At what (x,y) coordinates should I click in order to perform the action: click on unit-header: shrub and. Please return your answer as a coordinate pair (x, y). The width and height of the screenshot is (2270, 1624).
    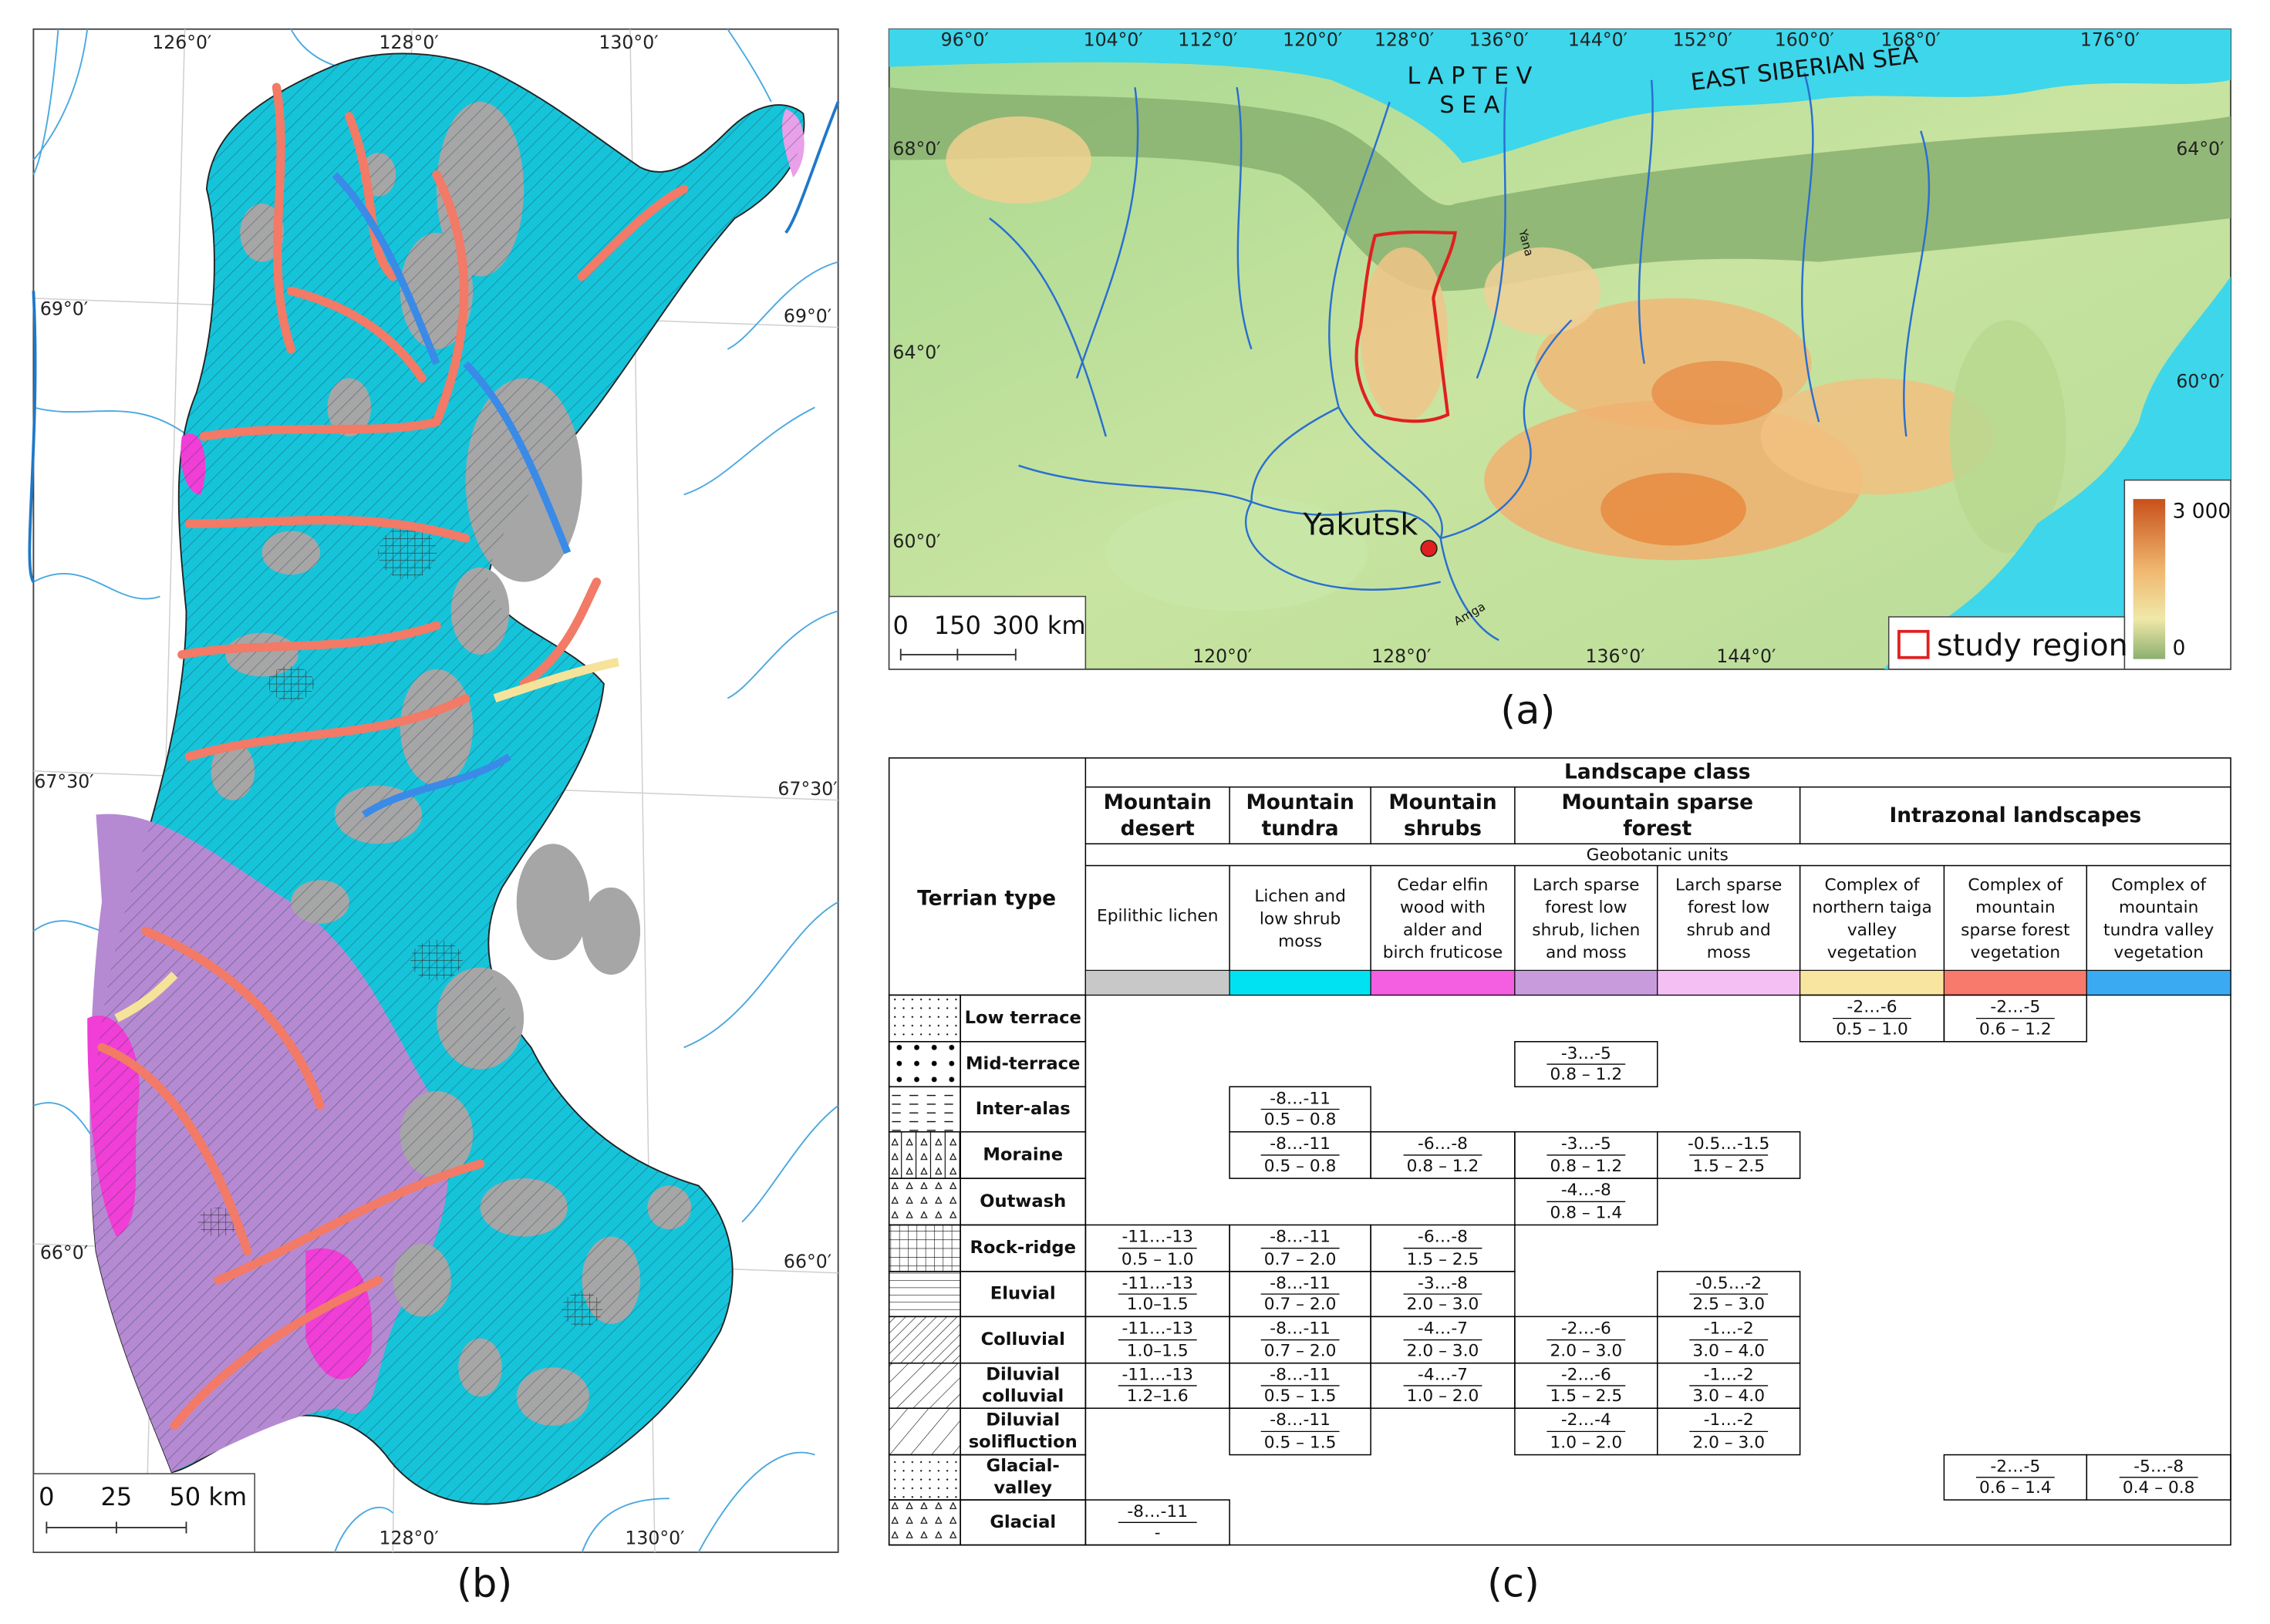
    Looking at the image, I should click on (1729, 930).